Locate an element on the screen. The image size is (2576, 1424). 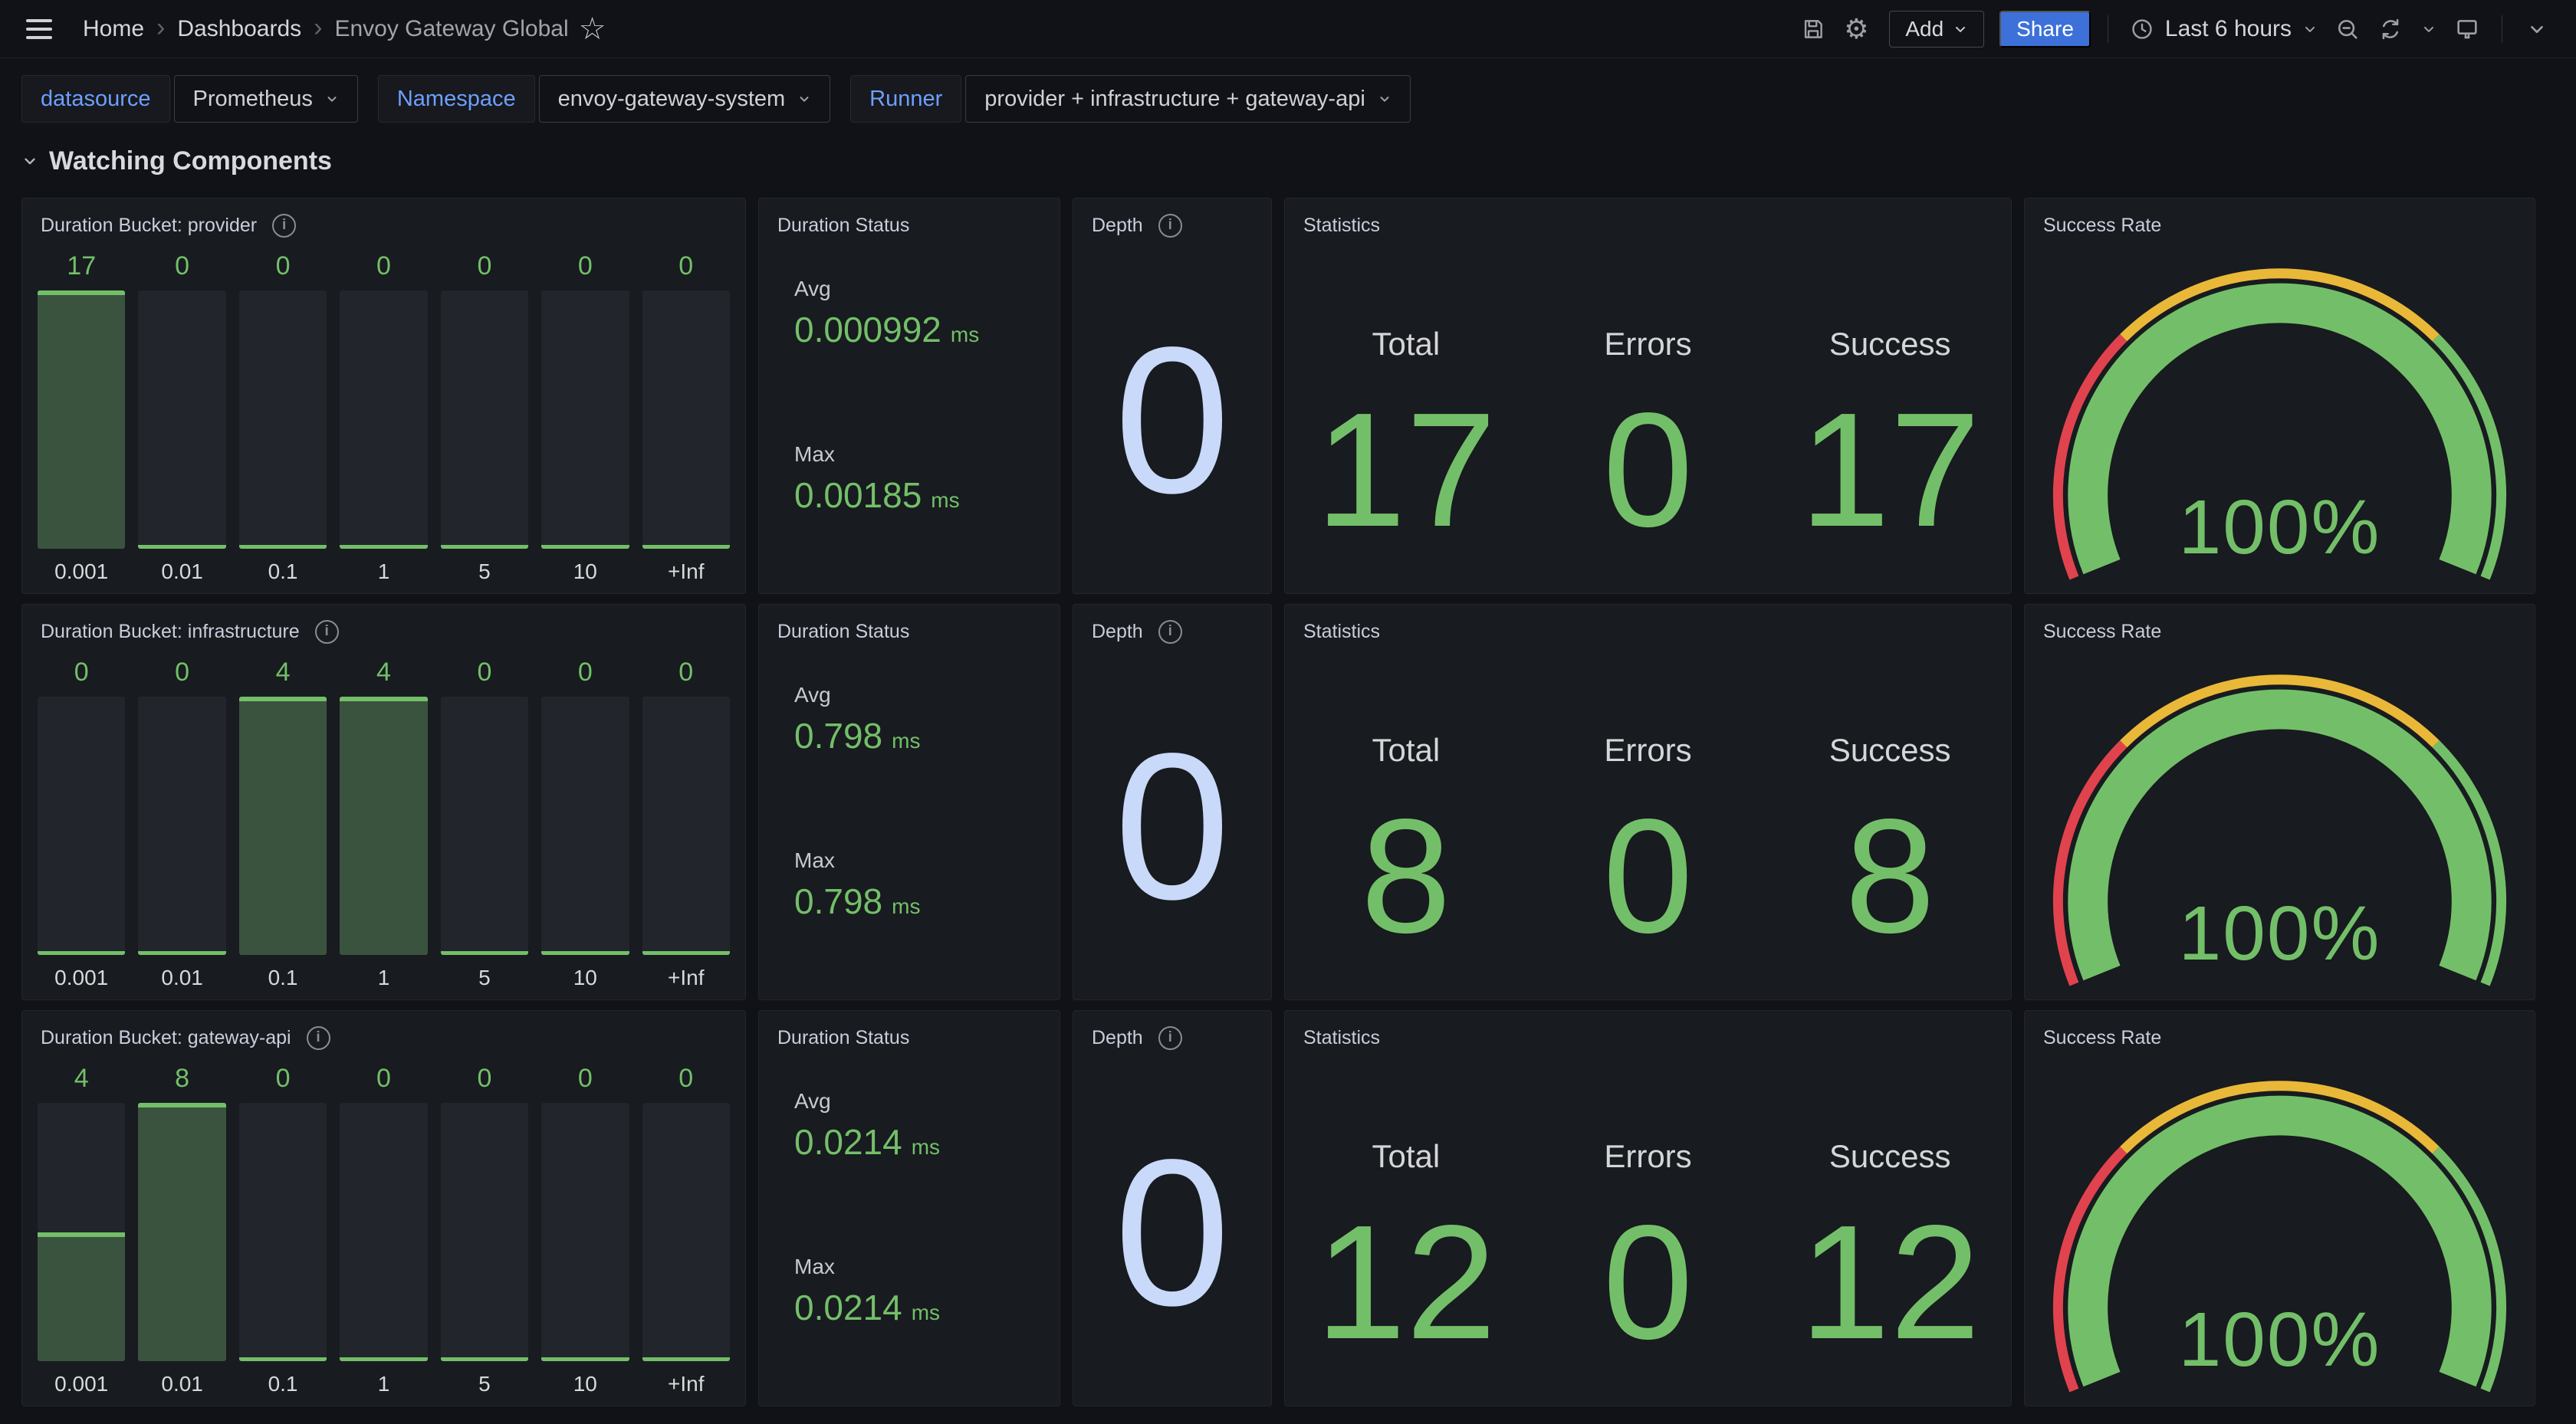
panel-success-rate: Success Rate 100% is located at coordinates (2280, 396).